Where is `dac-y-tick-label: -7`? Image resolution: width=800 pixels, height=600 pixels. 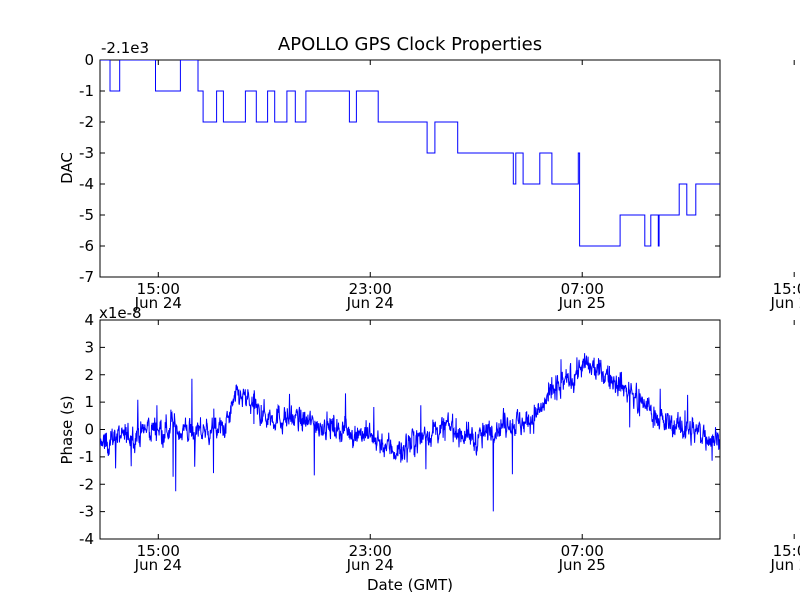 dac-y-tick-label: -7 is located at coordinates (86, 277).